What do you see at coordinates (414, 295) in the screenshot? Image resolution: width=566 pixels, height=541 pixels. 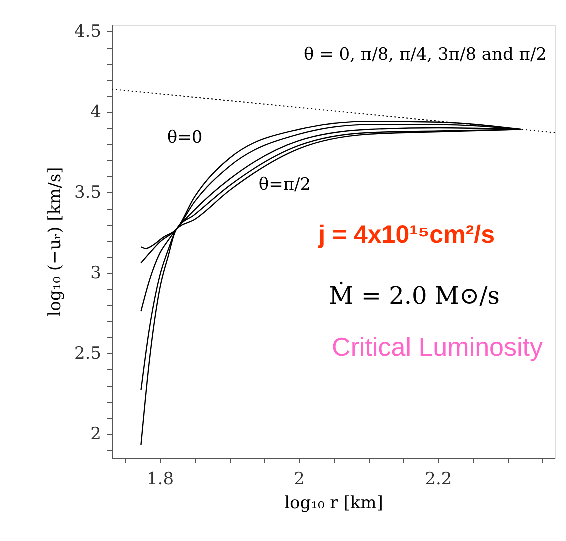 I see `annotation: Ṁ = 2.0 M⊙/s` at bounding box center [414, 295].